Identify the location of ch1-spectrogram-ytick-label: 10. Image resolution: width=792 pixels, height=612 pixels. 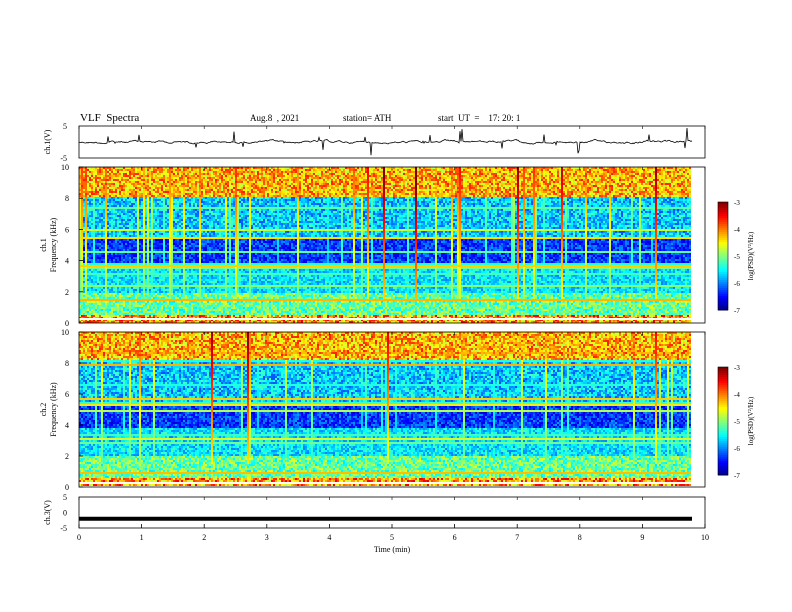
(65, 167).